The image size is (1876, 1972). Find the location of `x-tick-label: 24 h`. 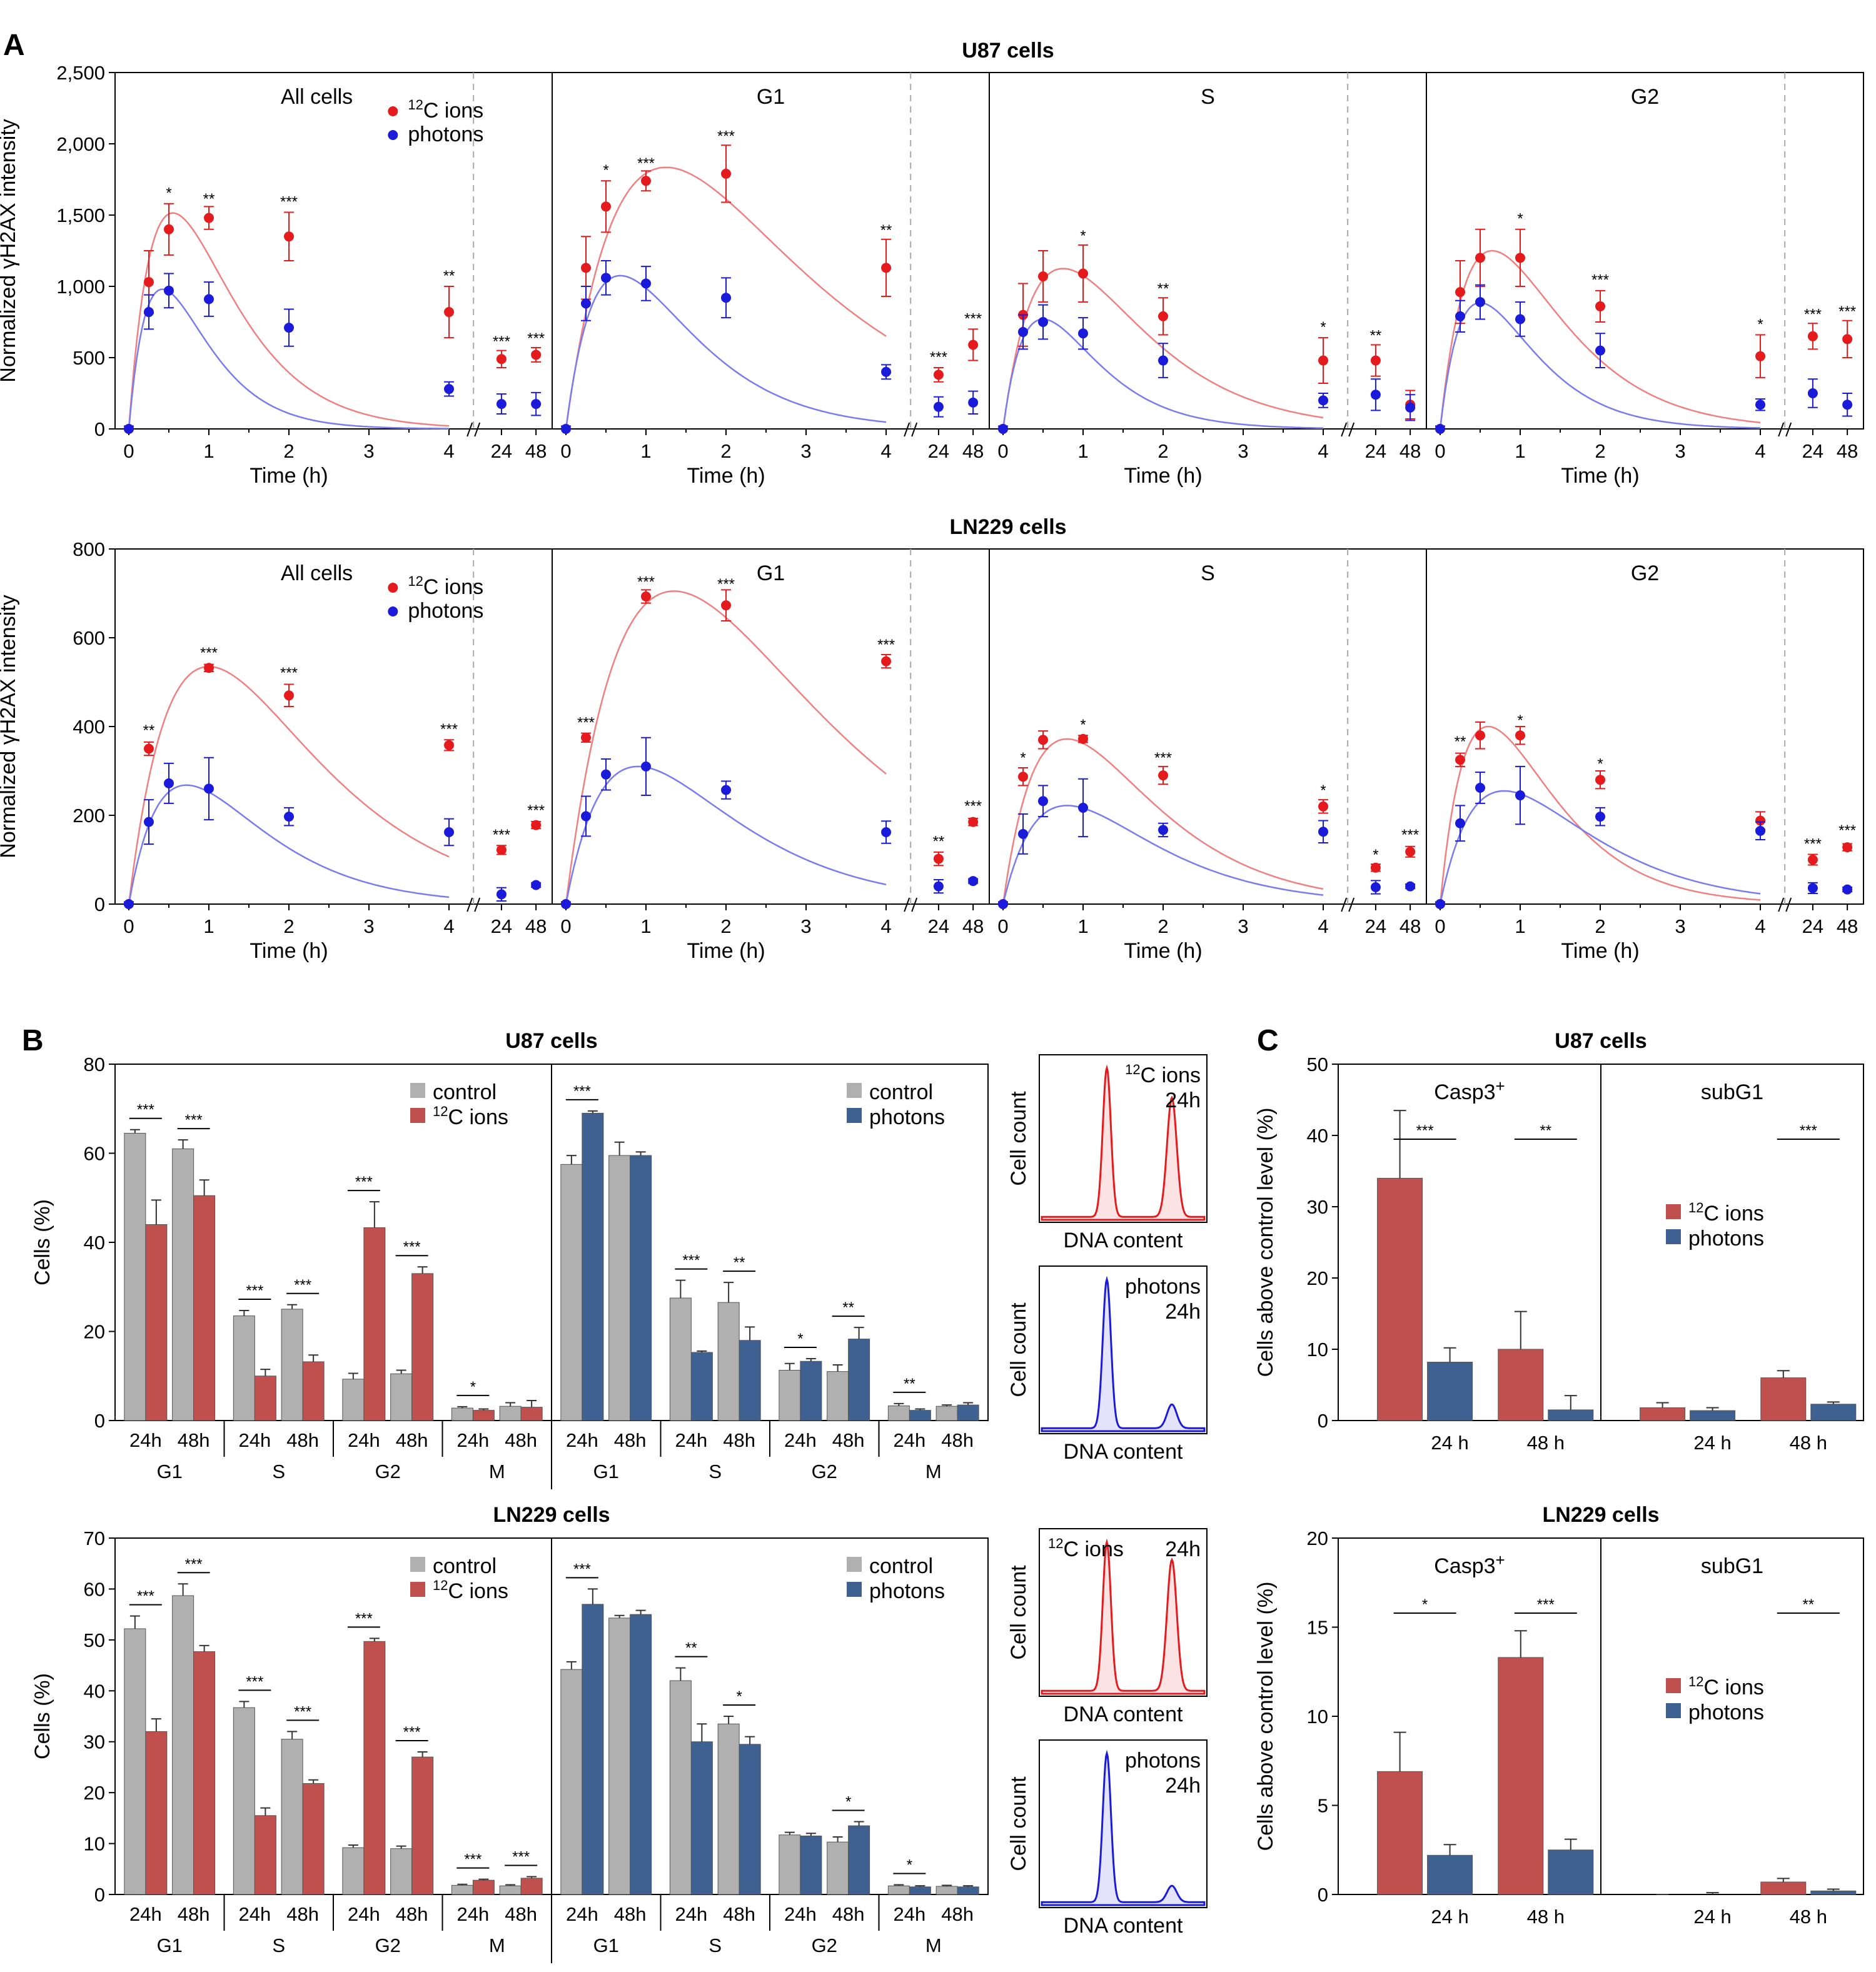

x-tick-label: 24 h is located at coordinates (1449, 1443).